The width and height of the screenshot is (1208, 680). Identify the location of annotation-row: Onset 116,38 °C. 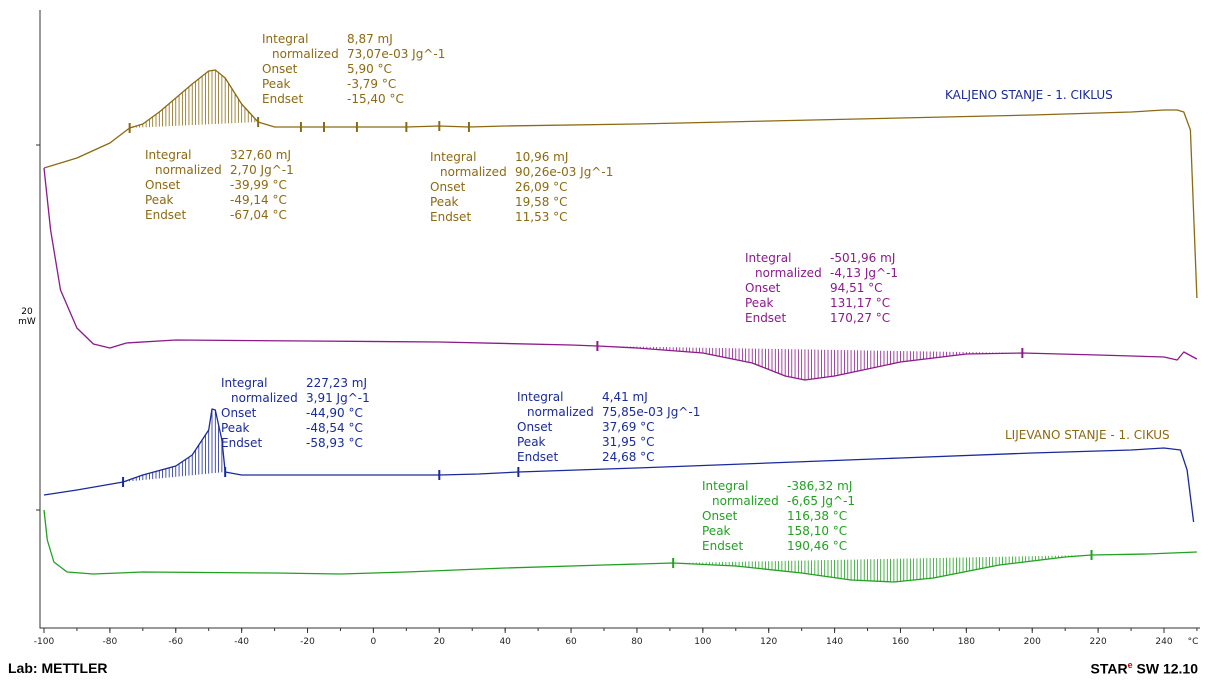
(802, 516).